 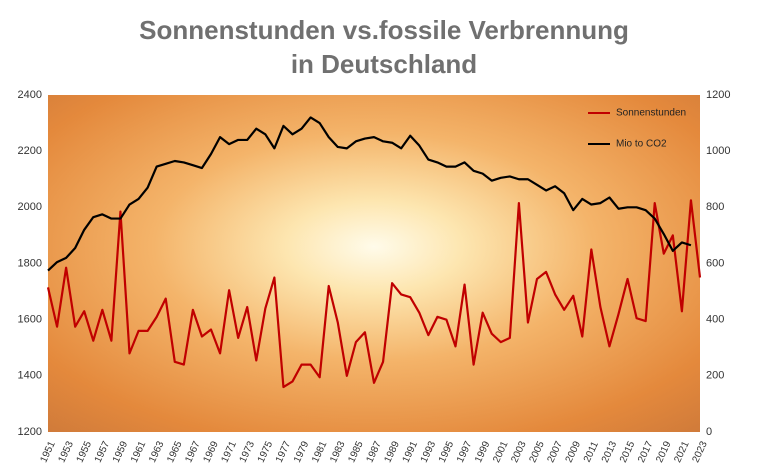 I want to click on x-tick-label: 1965, so click(x=175, y=451).